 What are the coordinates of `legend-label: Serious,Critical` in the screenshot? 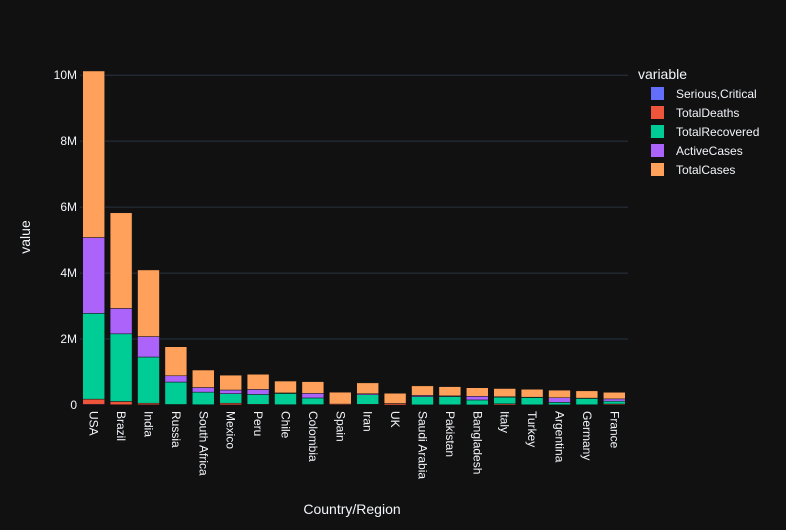 It's located at (716, 94).